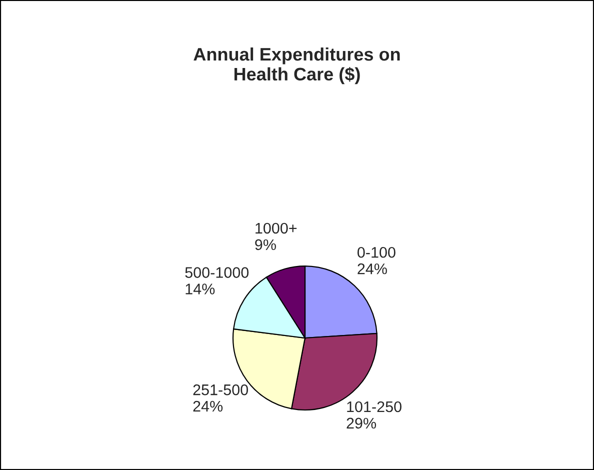 The height and width of the screenshot is (470, 594). What do you see at coordinates (377, 252) in the screenshot?
I see `slice-label: 0-100` at bounding box center [377, 252].